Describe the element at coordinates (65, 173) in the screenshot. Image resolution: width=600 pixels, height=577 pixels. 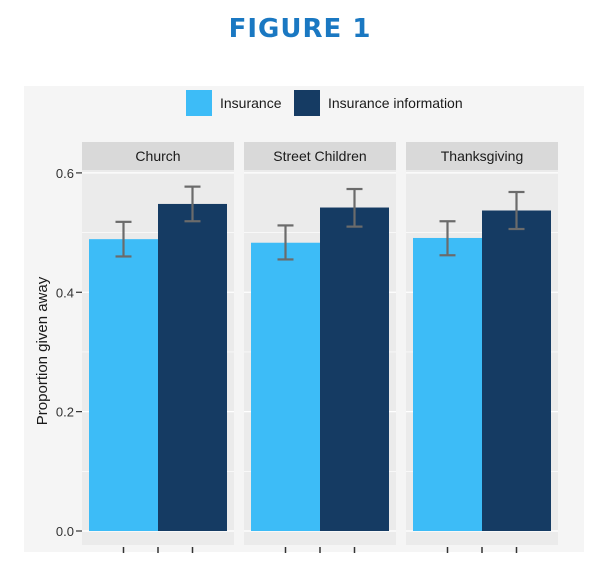
I see `y-tick-label: 0.6` at that location.